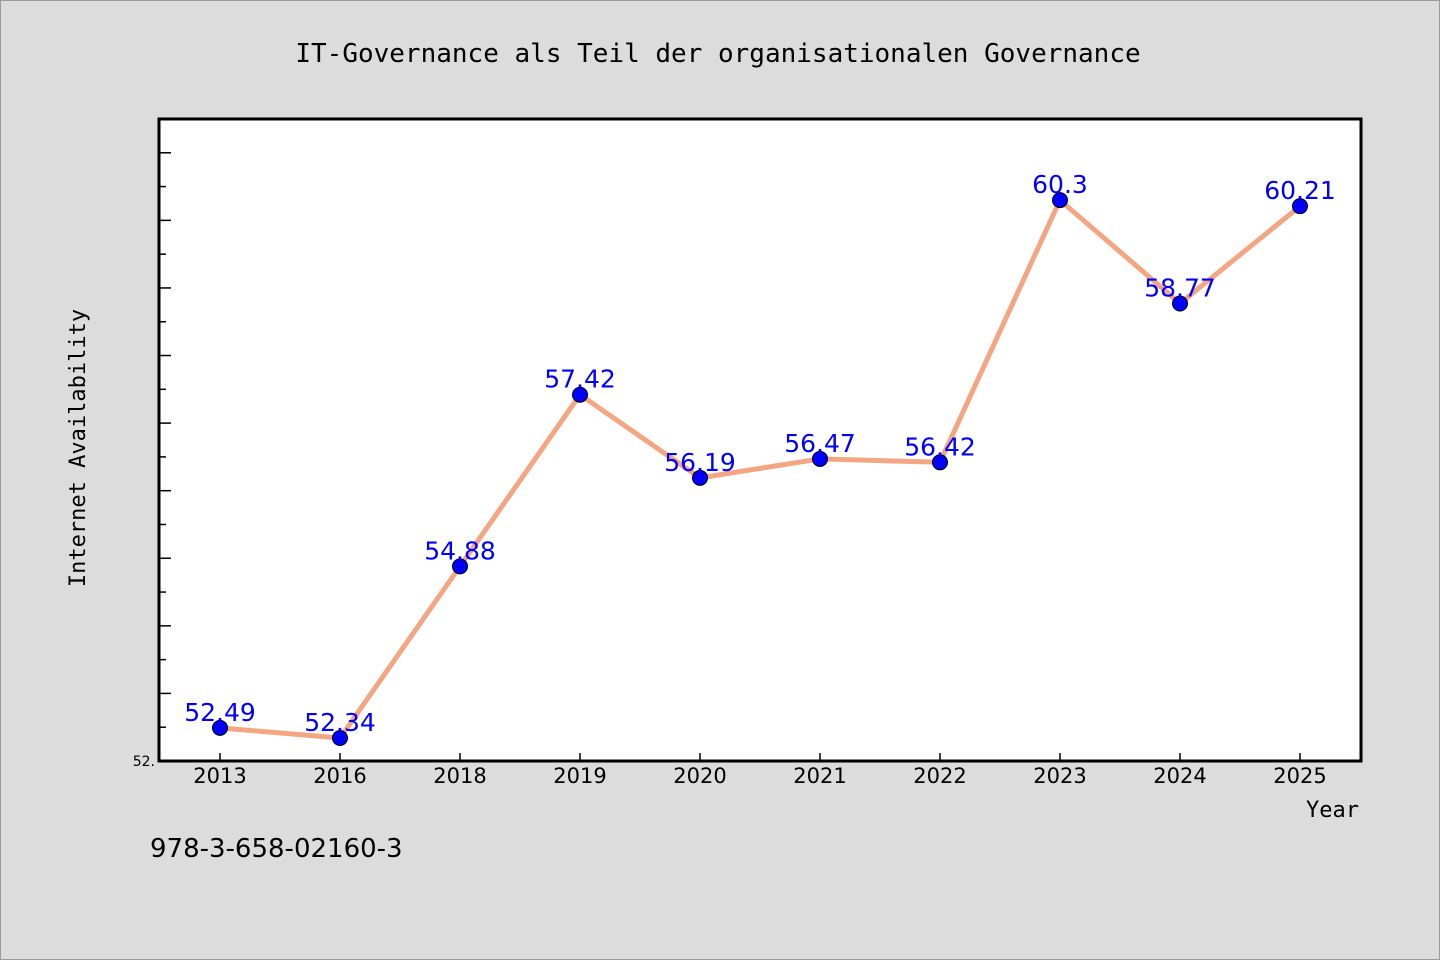 The image size is (1440, 960). What do you see at coordinates (459, 776) in the screenshot?
I see `x-tick-label: 2018` at bounding box center [459, 776].